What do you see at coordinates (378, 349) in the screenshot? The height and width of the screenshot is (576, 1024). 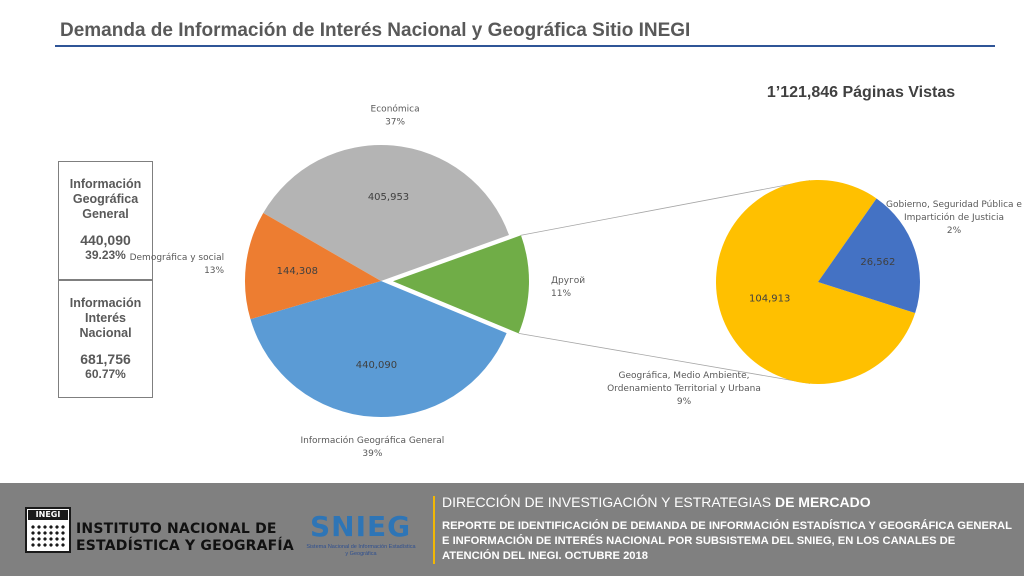 I see `pie-slice-informacion-geografica-general` at bounding box center [378, 349].